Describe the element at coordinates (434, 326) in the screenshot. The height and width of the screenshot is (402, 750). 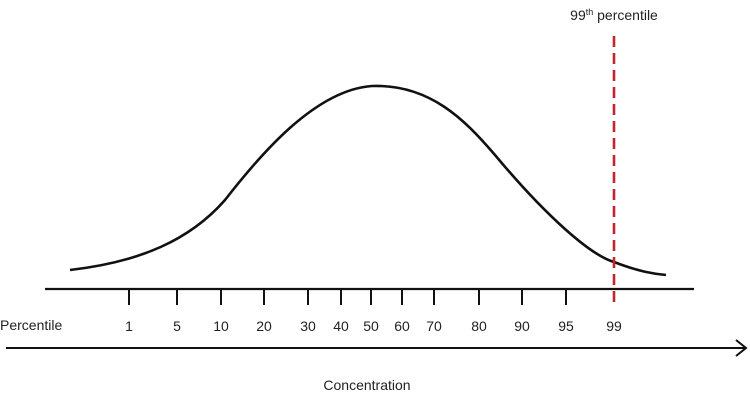
I see `tick-label-70: 70` at that location.